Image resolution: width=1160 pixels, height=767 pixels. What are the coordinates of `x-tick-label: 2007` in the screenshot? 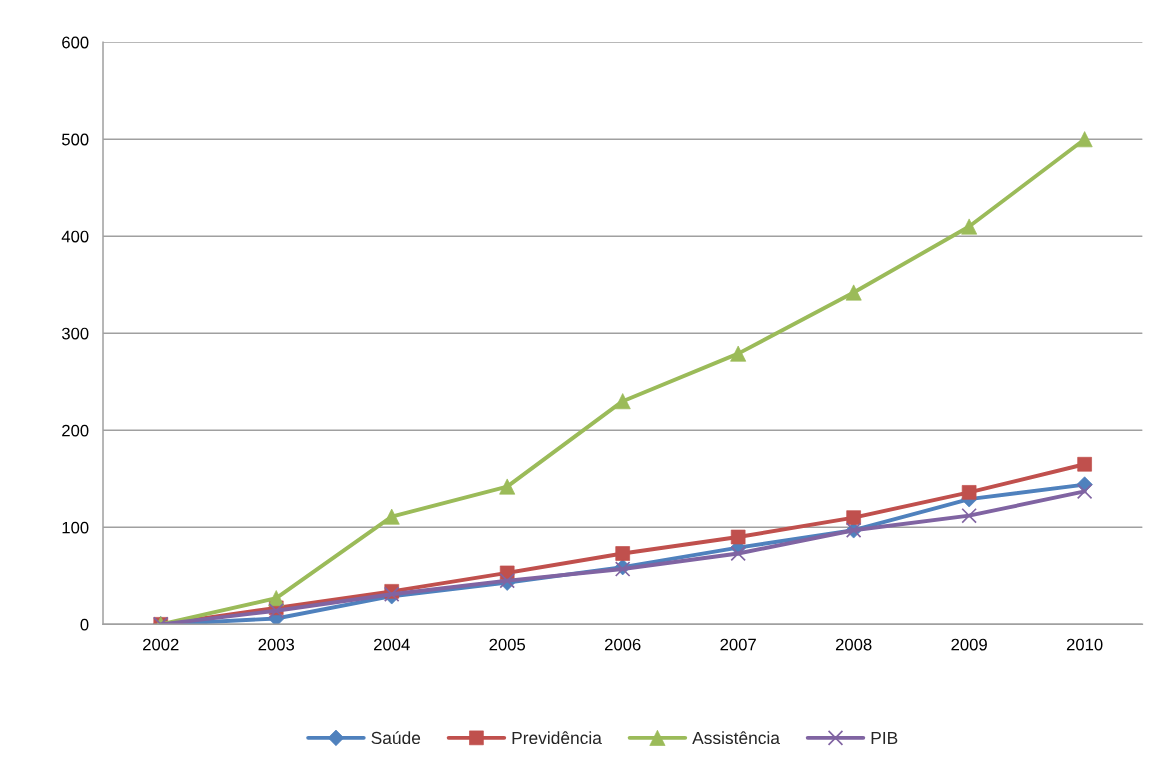 It's located at (738, 644).